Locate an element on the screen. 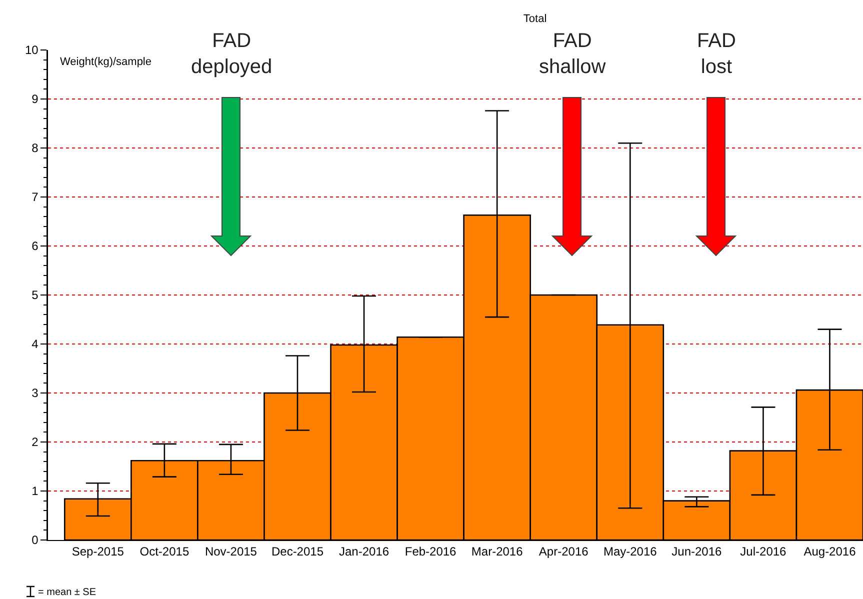  y-tick-label: 3 is located at coordinates (35, 393).